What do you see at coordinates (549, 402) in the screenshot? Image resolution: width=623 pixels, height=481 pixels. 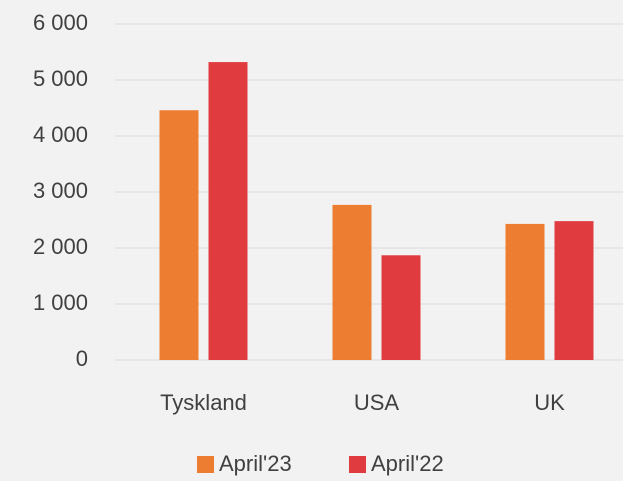 I see `x-tick-label: UK` at bounding box center [549, 402].